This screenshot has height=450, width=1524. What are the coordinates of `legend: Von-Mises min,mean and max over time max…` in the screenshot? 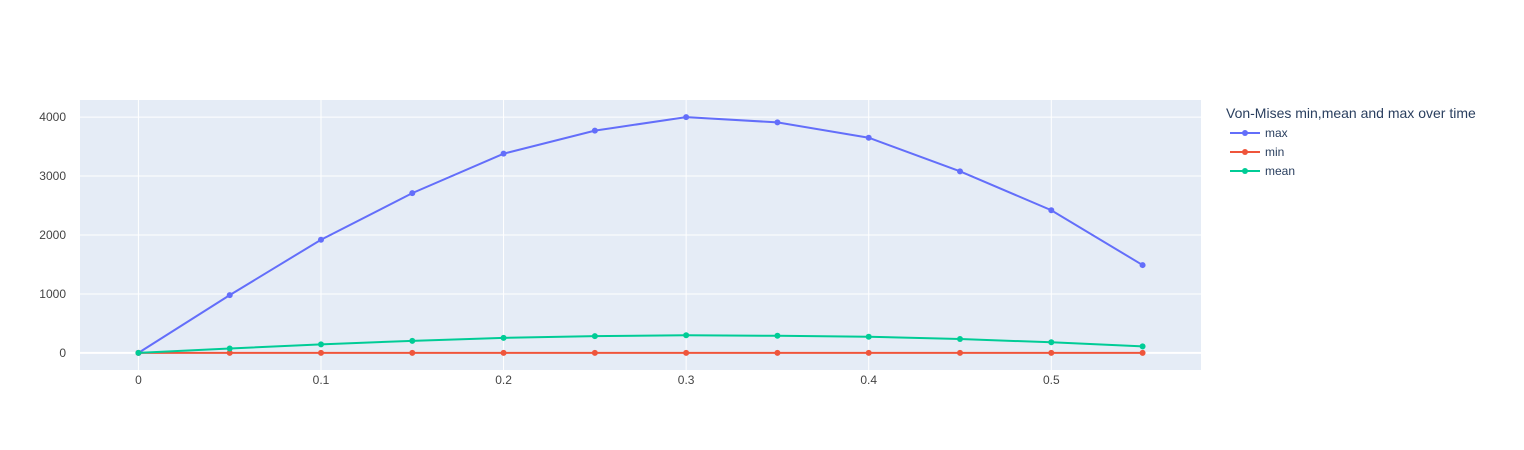 It's located at (1351, 141).